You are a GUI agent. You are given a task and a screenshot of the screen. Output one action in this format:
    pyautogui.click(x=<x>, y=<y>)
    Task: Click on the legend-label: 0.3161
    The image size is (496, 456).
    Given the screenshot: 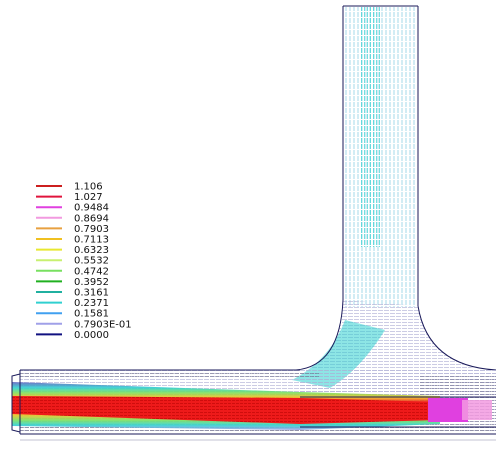 What is the action you would take?
    pyautogui.click(x=91, y=293)
    